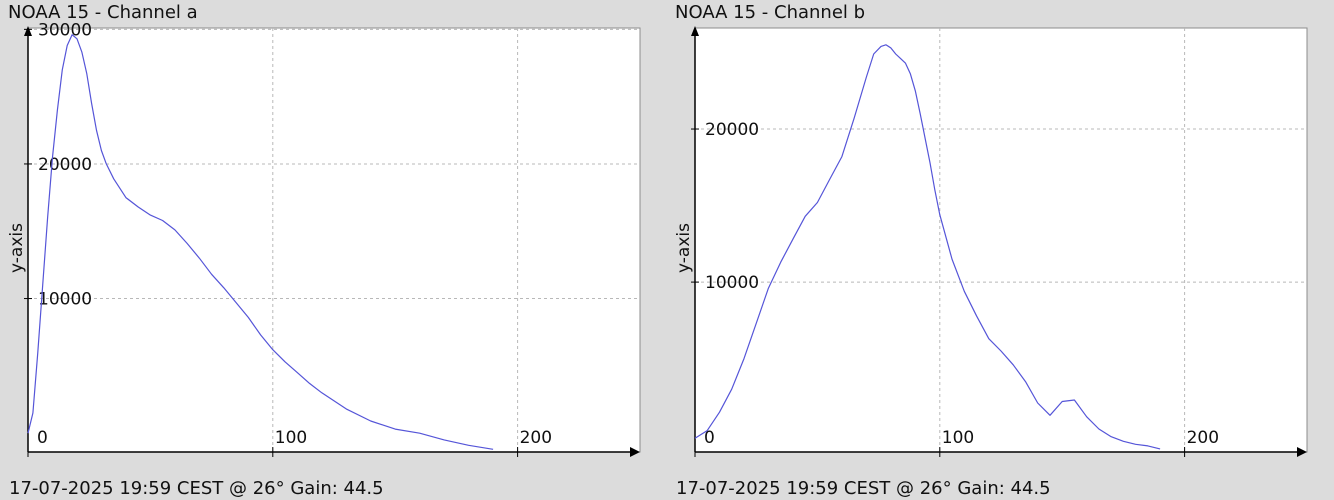 Image resolution: width=1334 pixels, height=500 pixels. Describe the element at coordinates (65, 30) in the screenshot. I see `y-tick-label: 30000` at that location.